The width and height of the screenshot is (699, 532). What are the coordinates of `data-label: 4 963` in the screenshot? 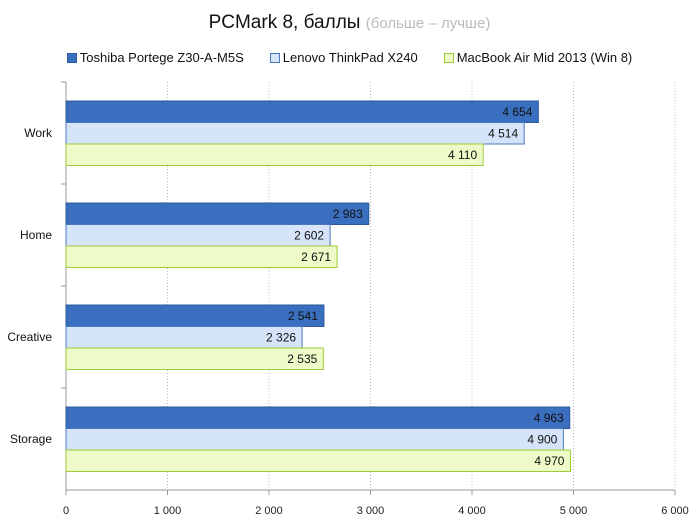 It's located at (549, 418).